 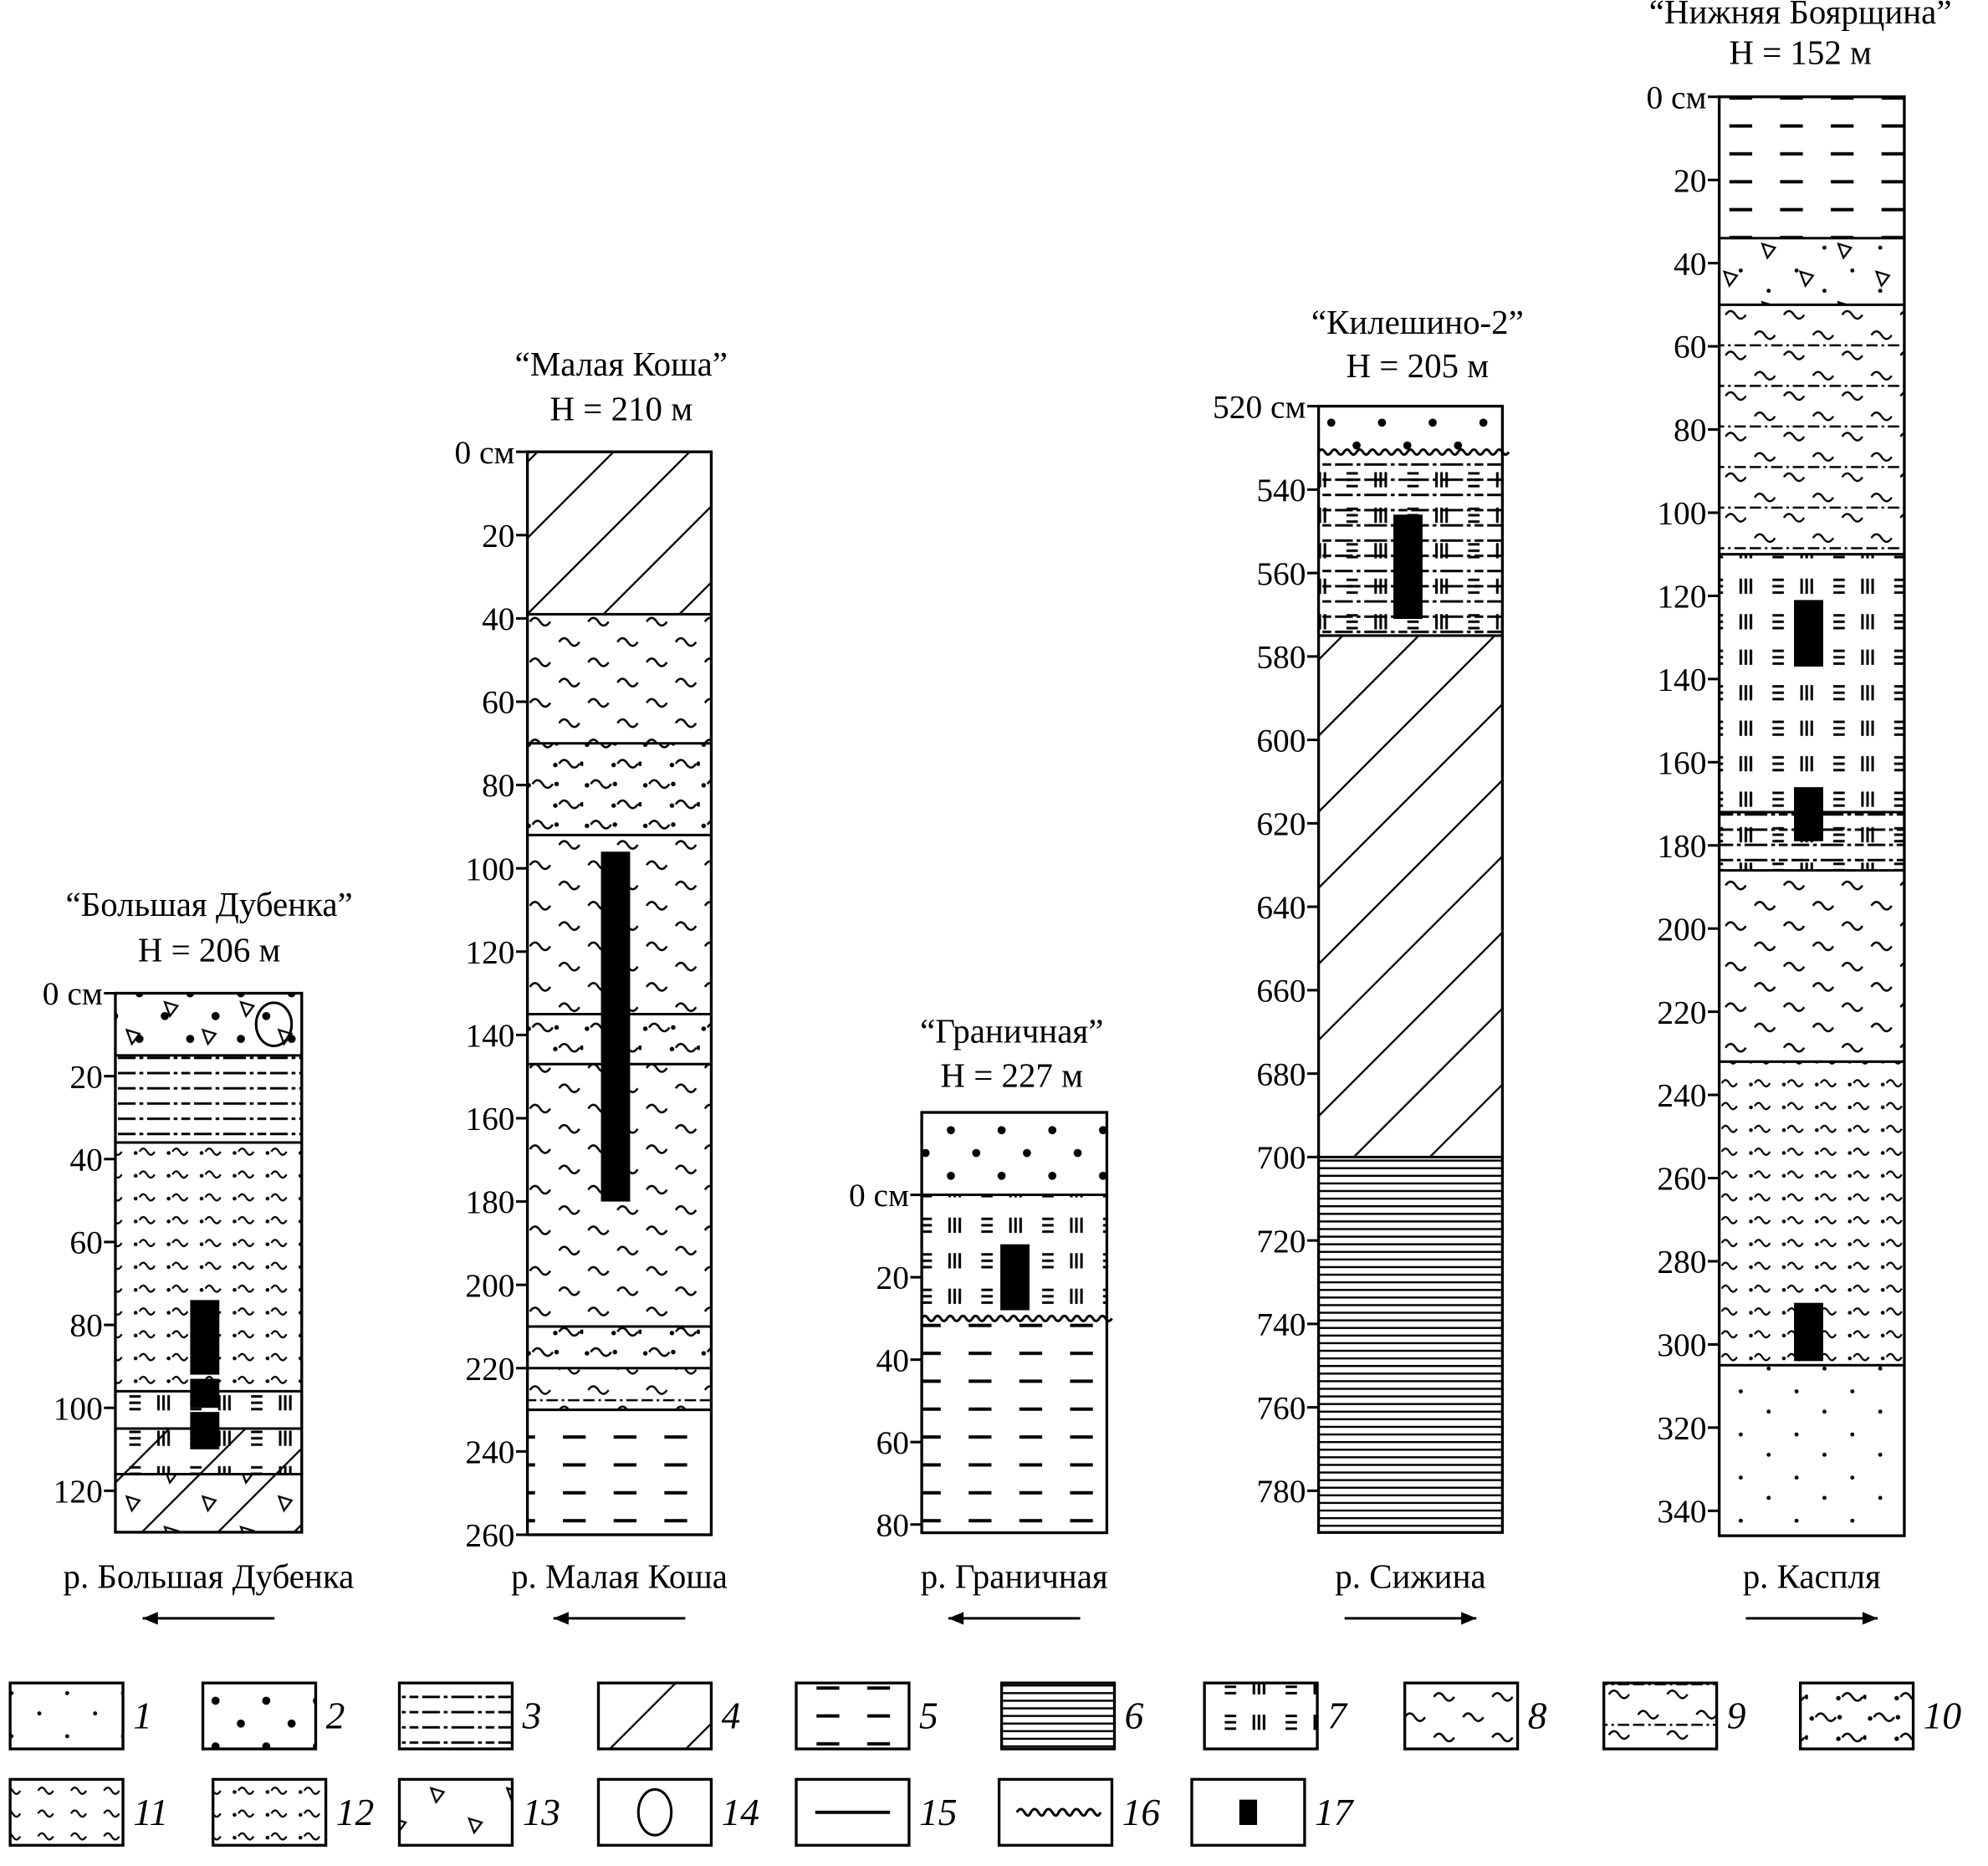 What do you see at coordinates (1281, 1324) in the screenshot?
I see `tick-label: 740` at bounding box center [1281, 1324].